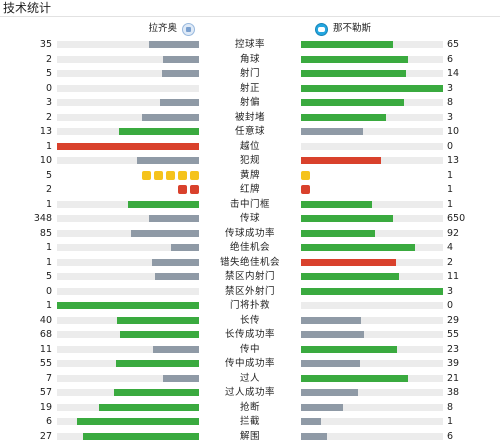 The height and width of the screenshot is (444, 500). What do you see at coordinates (250, 364) in the screenshot?
I see `stat-row: 55 传中成功率 39` at bounding box center [250, 364].